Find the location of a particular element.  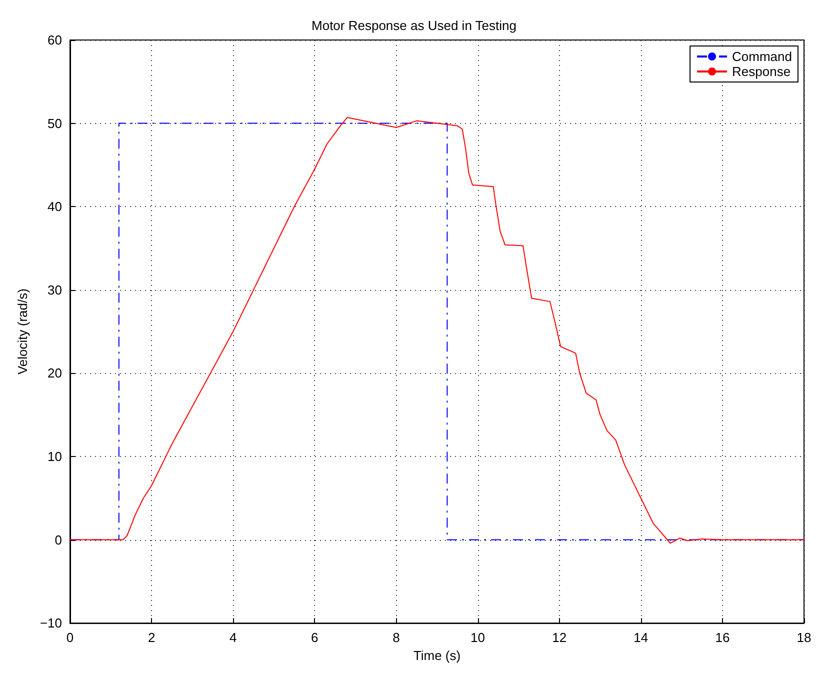

x-axis-title: Time (s) is located at coordinates (437, 655).